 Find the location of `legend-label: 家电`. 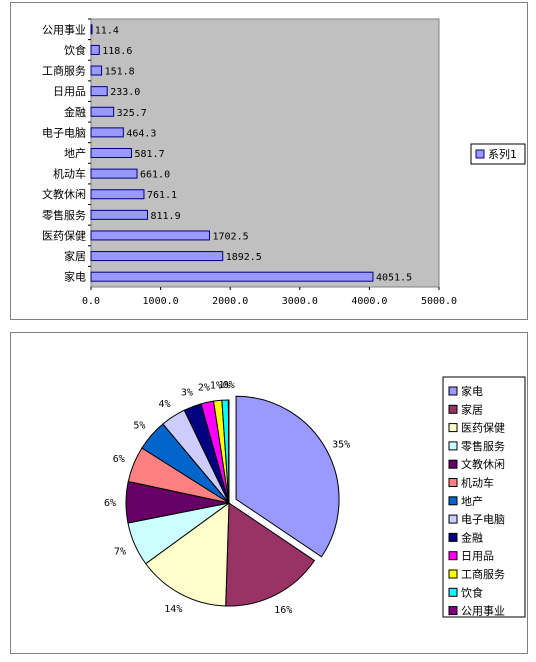

legend-label: 家电 is located at coordinates (472, 391).